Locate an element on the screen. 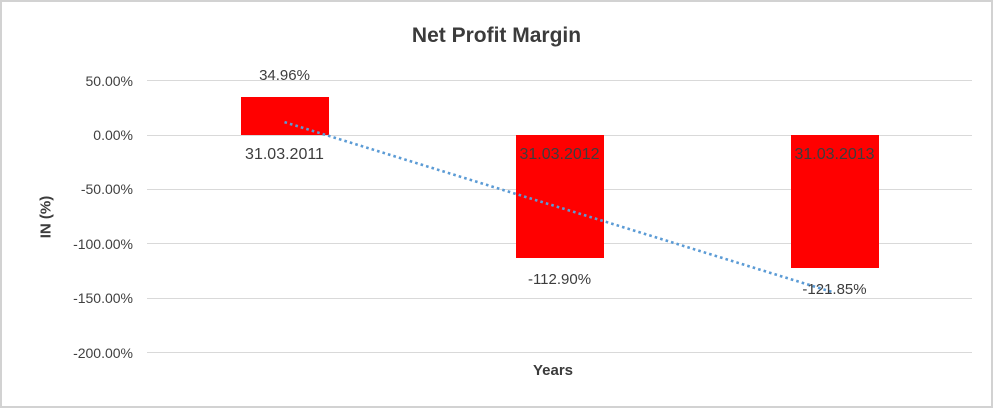  y-tick-label: 50.00% is located at coordinates (109, 80).